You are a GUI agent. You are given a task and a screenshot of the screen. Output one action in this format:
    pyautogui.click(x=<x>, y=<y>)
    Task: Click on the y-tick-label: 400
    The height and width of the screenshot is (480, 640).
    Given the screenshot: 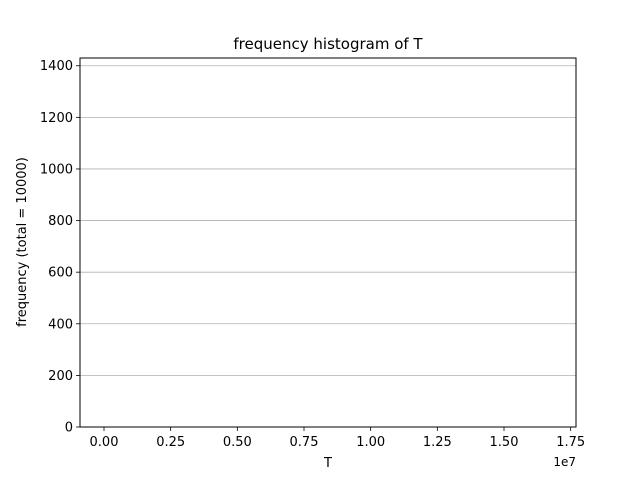 What is the action you would take?
    pyautogui.click(x=60, y=324)
    